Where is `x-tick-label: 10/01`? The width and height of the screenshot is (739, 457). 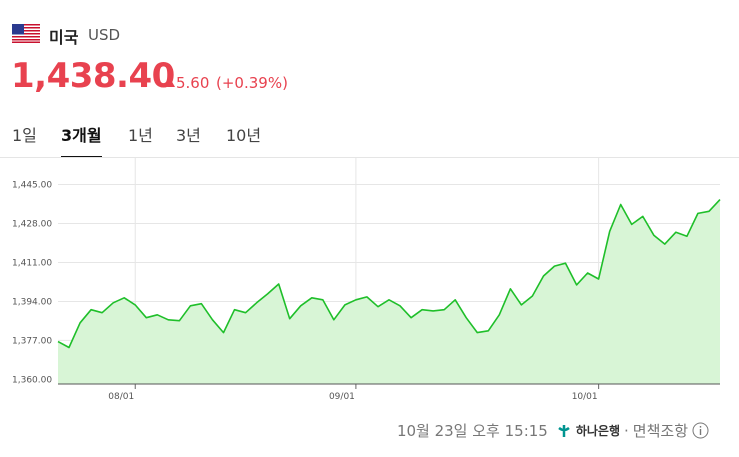
x-tick-label: 10/01 is located at coordinates (585, 397).